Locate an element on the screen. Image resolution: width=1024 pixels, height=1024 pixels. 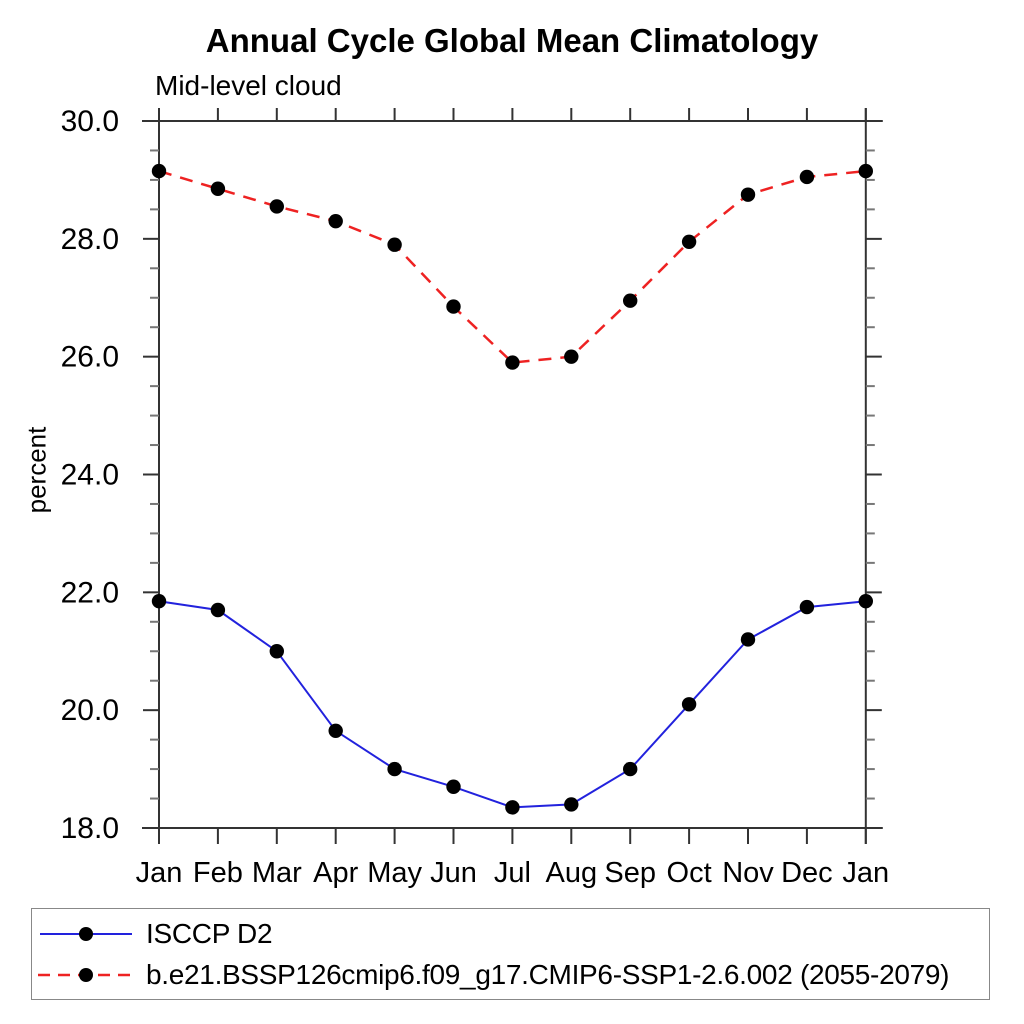
x-tick-label: Apr is located at coordinates (335, 873).